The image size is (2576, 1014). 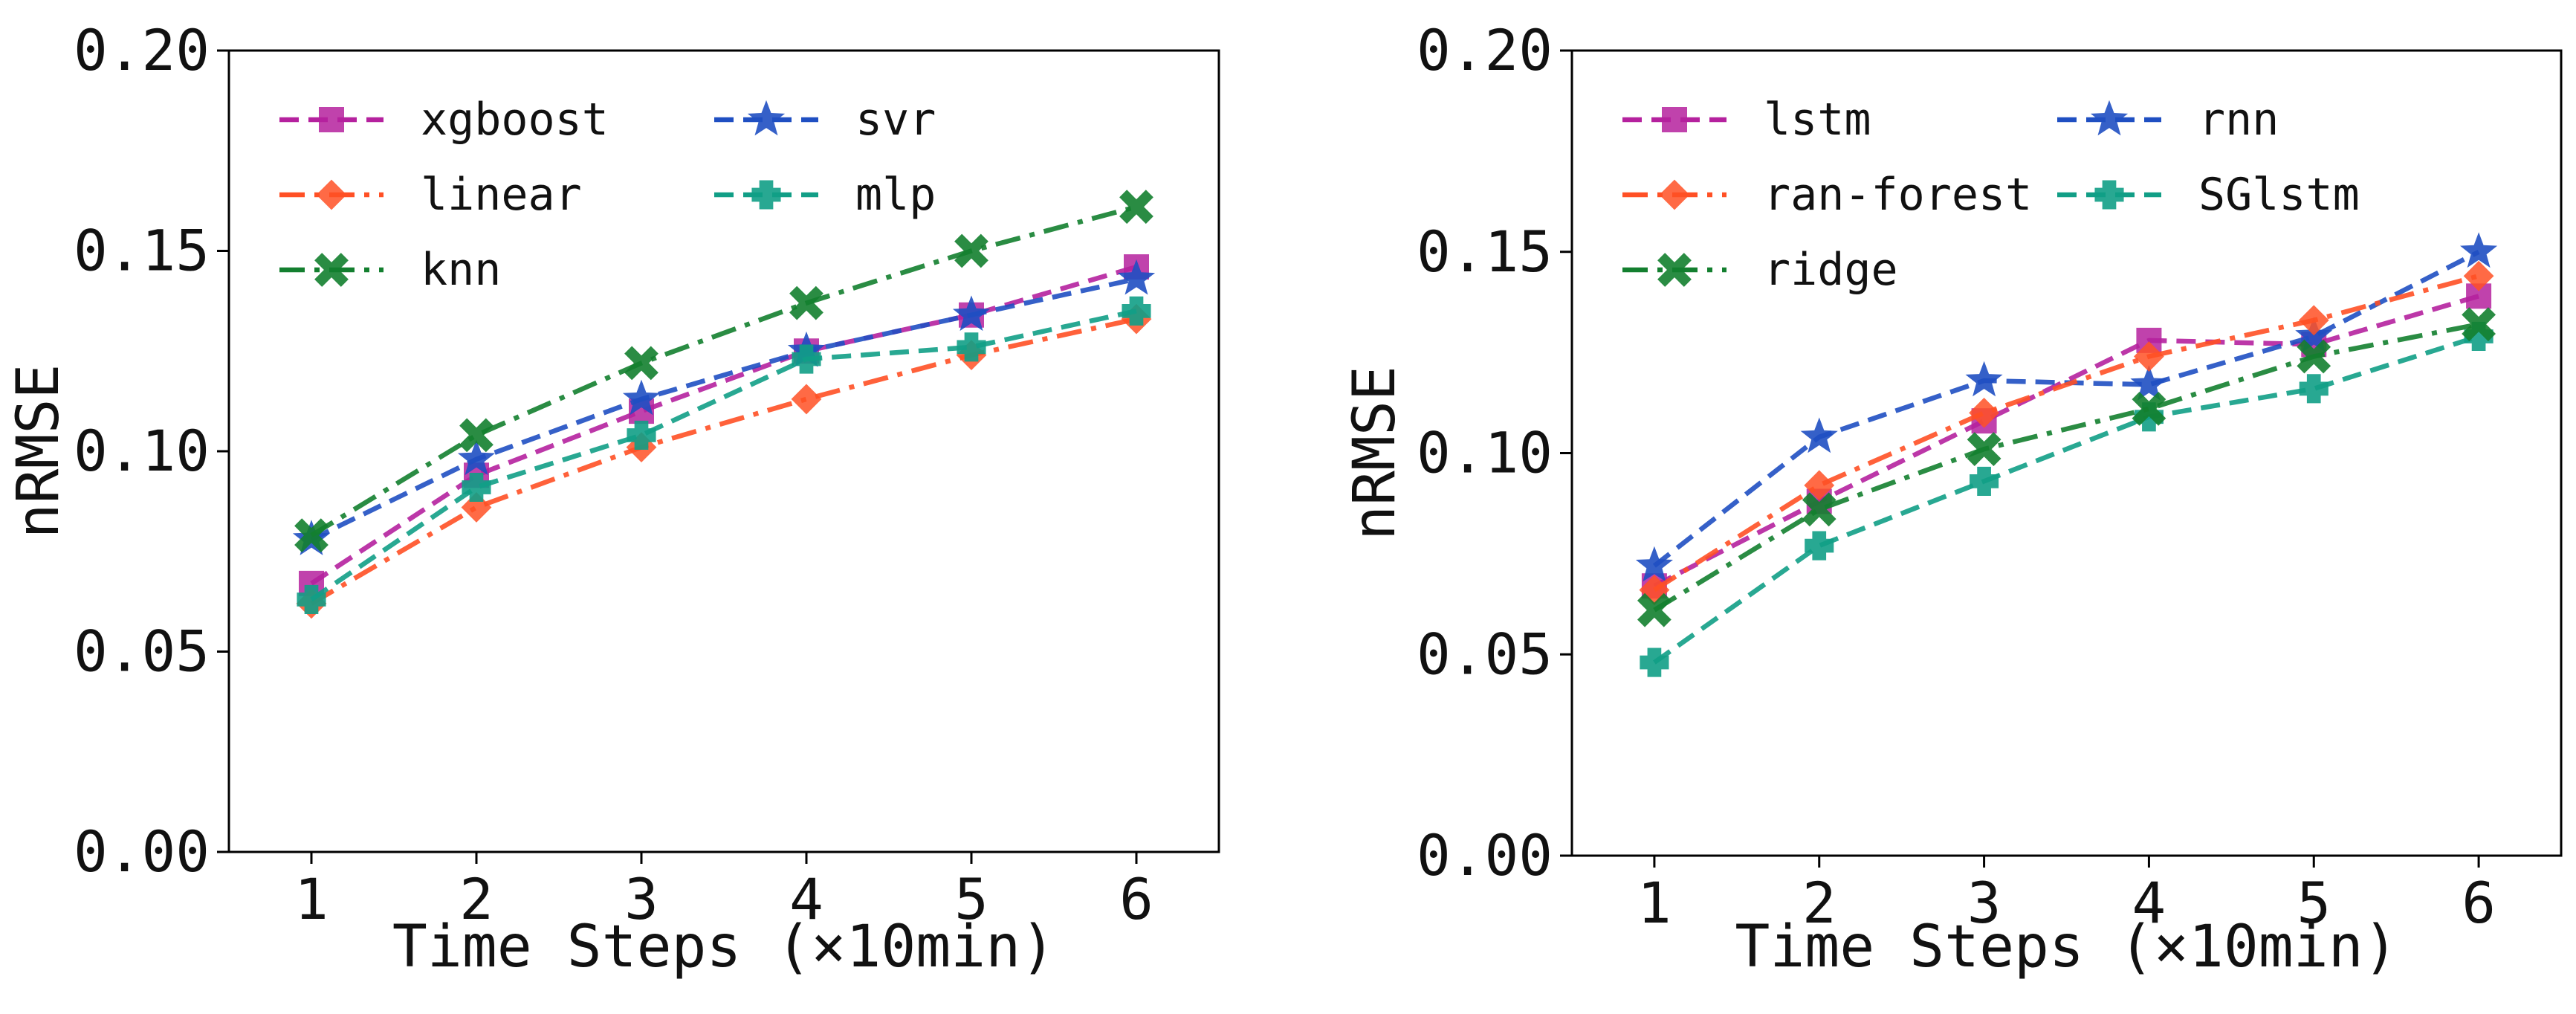 I want to click on legend-label: svr, so click(x=895, y=120).